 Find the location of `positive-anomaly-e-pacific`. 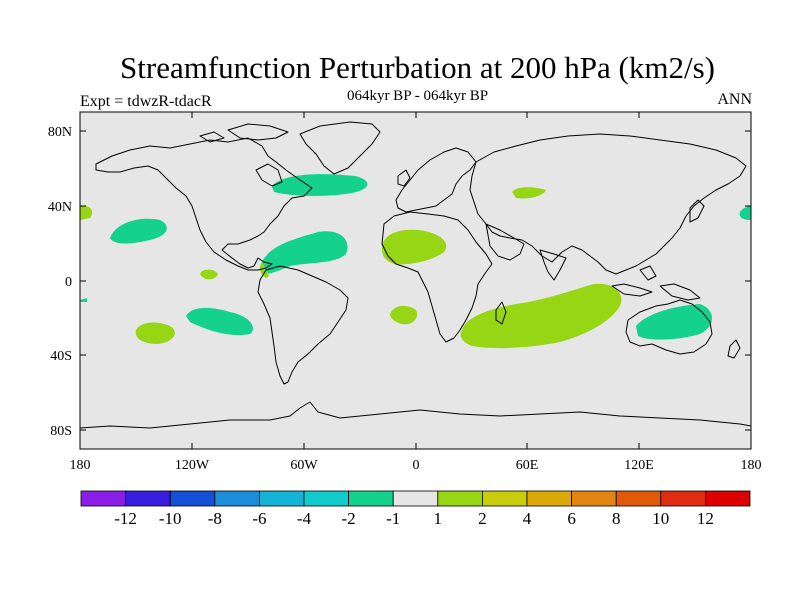

positive-anomaly-e-pacific is located at coordinates (209, 274).